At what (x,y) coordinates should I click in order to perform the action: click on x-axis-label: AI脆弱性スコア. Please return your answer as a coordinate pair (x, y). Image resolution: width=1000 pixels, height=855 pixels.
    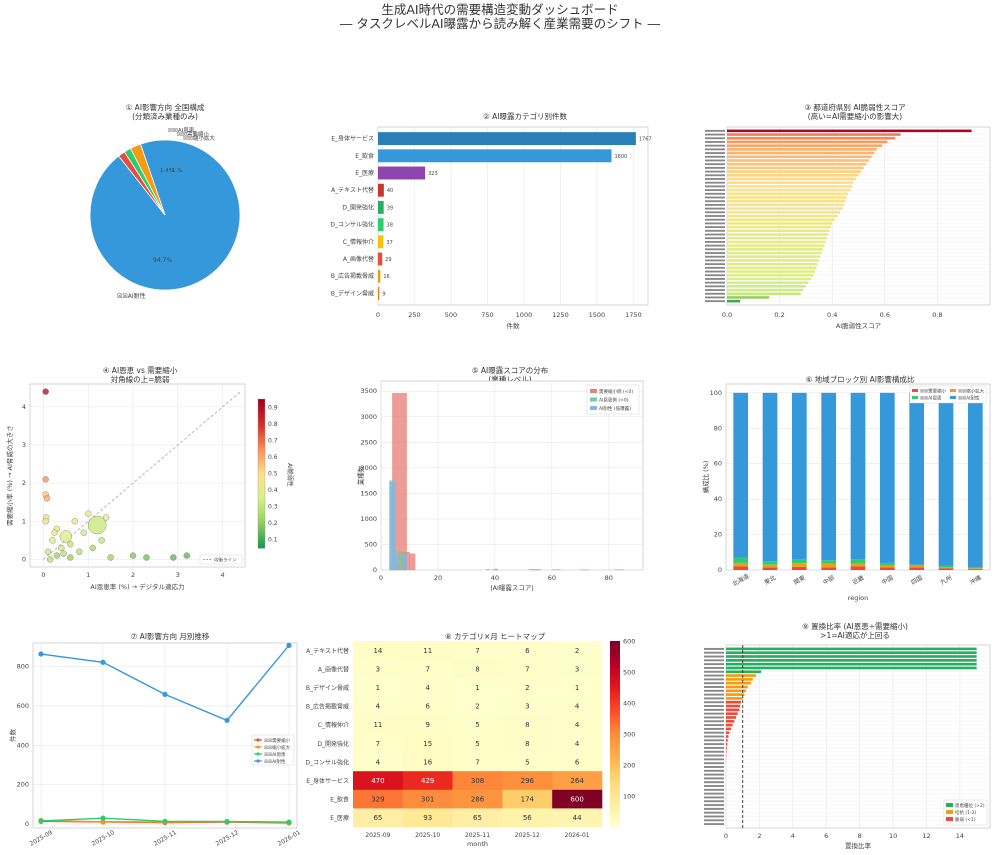
    Looking at the image, I should click on (859, 325).